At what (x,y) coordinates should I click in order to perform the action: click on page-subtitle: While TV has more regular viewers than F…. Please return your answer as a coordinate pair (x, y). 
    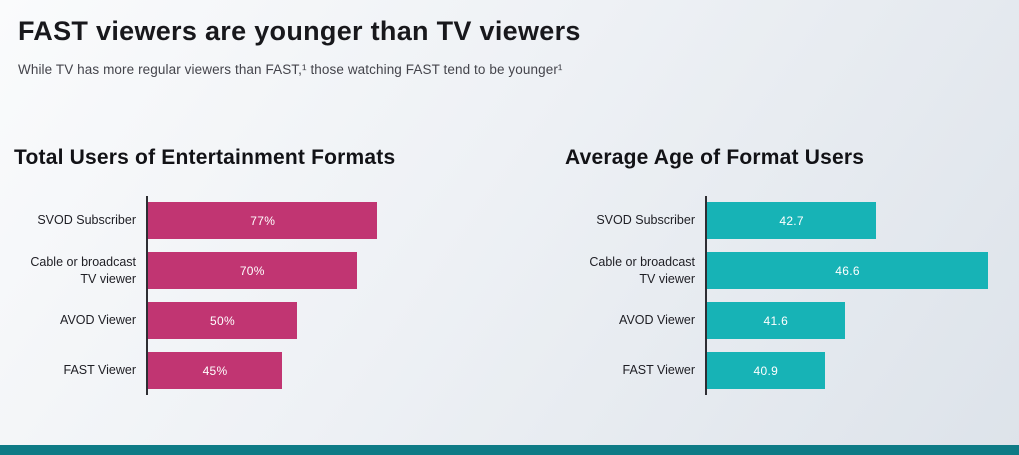
    Looking at the image, I should click on (290, 69).